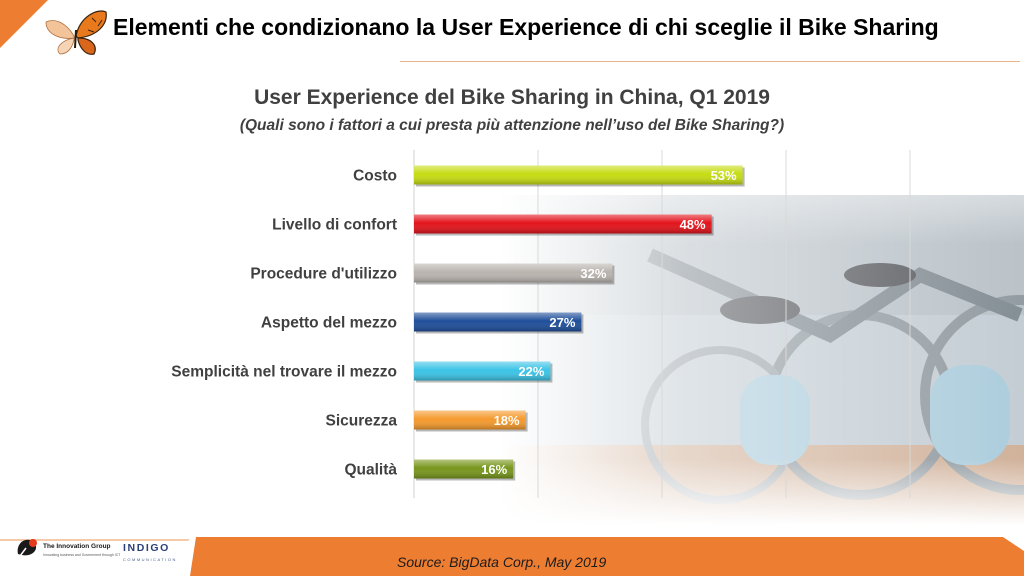 This screenshot has width=1024, height=576. I want to click on value-label: 32%, so click(593, 273).